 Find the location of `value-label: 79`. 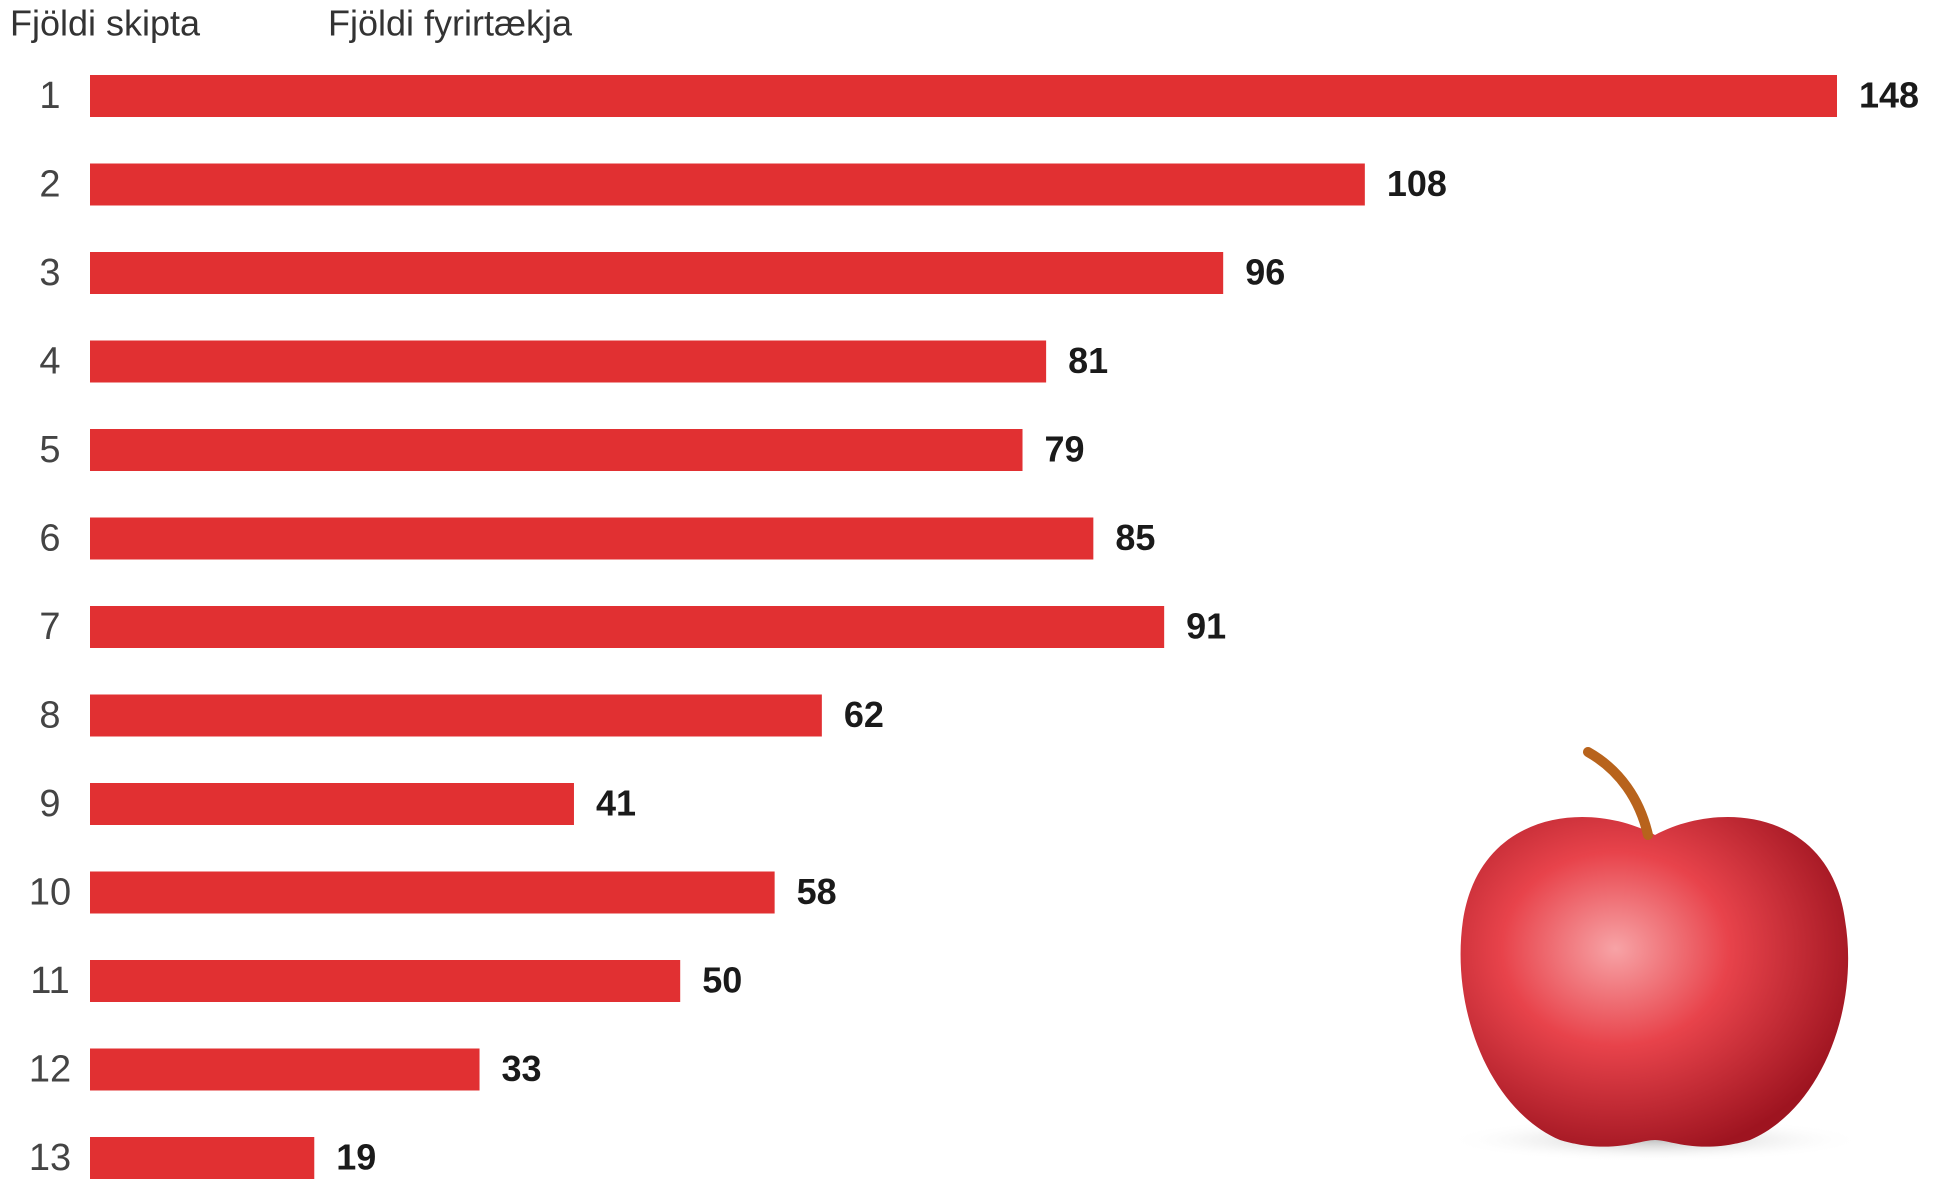

value-label: 79 is located at coordinates (1065, 449).